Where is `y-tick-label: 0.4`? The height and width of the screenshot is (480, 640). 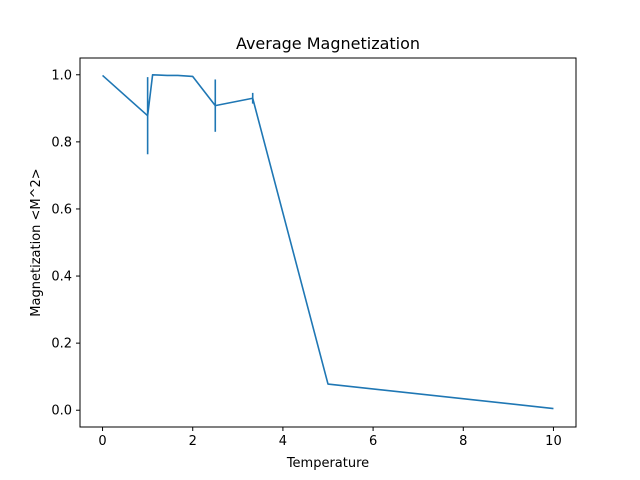
y-tick-label: 0.4 is located at coordinates (61, 277).